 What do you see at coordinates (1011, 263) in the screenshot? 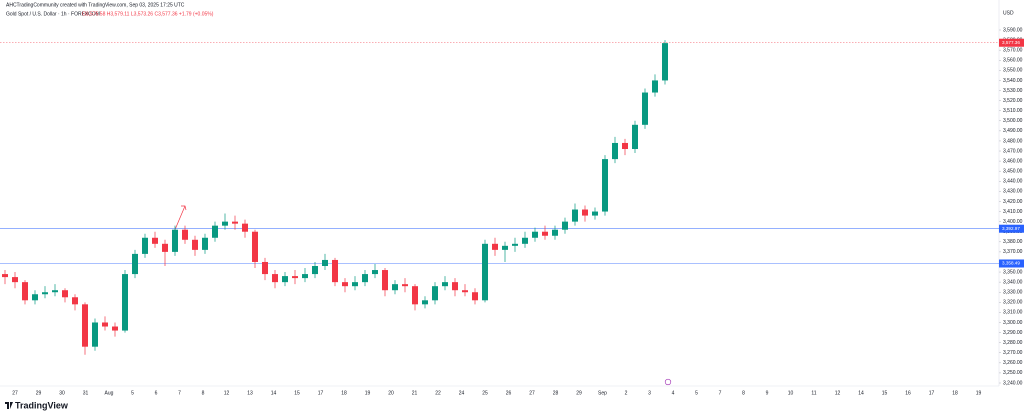
I see `level-label: 3,358.49` at bounding box center [1011, 263].